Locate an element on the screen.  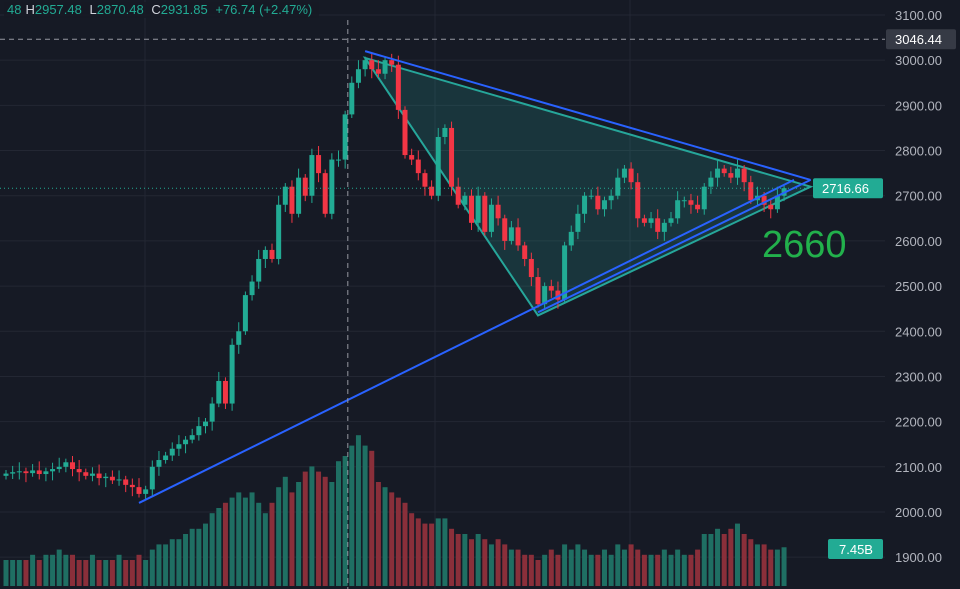
high-value: 2957.48 is located at coordinates (58, 9).